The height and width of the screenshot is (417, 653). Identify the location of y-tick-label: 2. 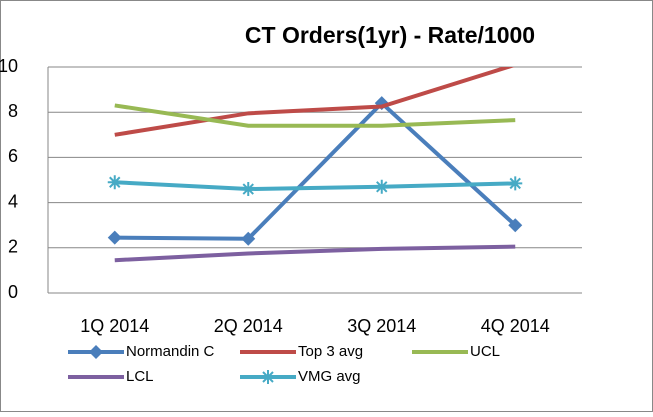
(13, 247).